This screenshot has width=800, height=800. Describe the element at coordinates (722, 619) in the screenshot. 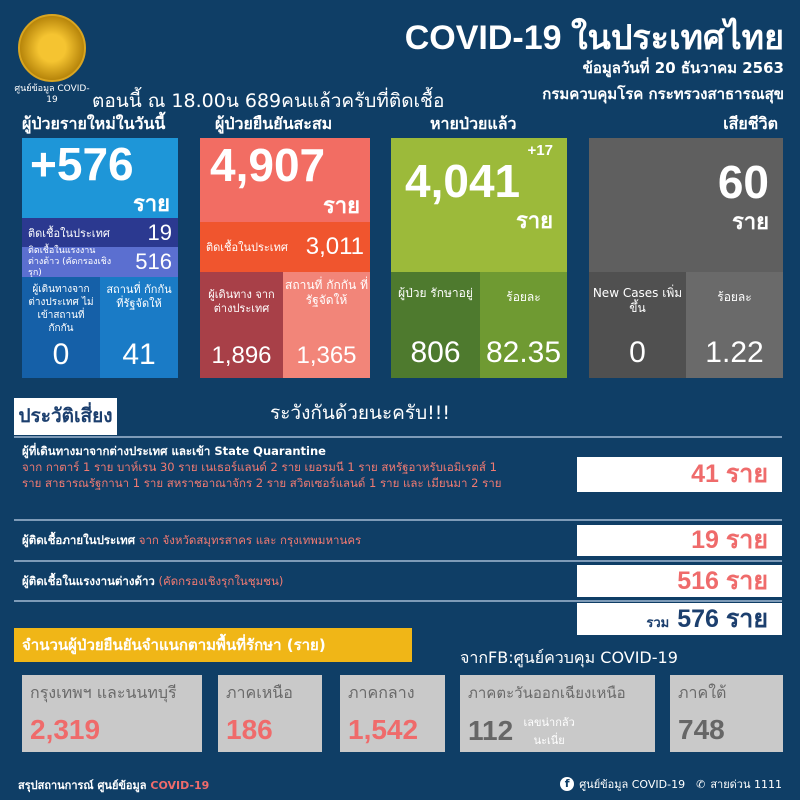

I see `total-value: 576 ราย` at that location.